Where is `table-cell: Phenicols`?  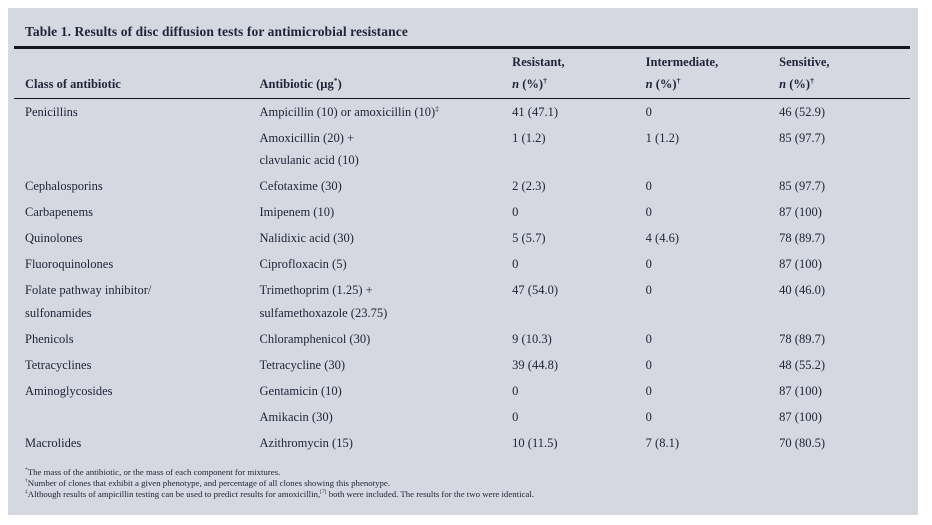
table-cell: Phenicols is located at coordinates (49, 338).